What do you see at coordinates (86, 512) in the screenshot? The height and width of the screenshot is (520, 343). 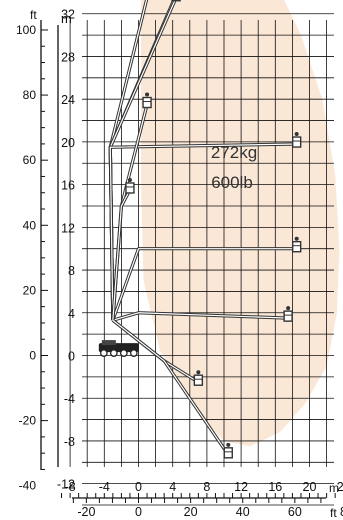 I see `x-tick-label-ft: -20` at bounding box center [86, 512].